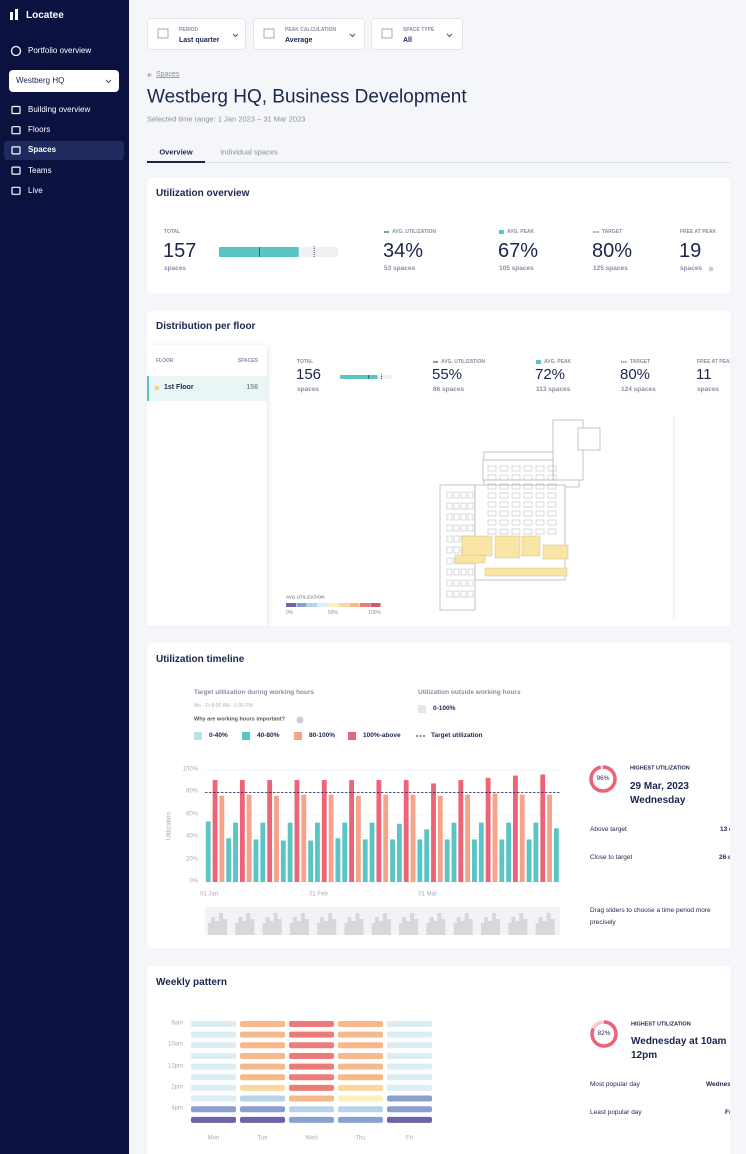  I want to click on filter-label: PERIOD, so click(189, 30).